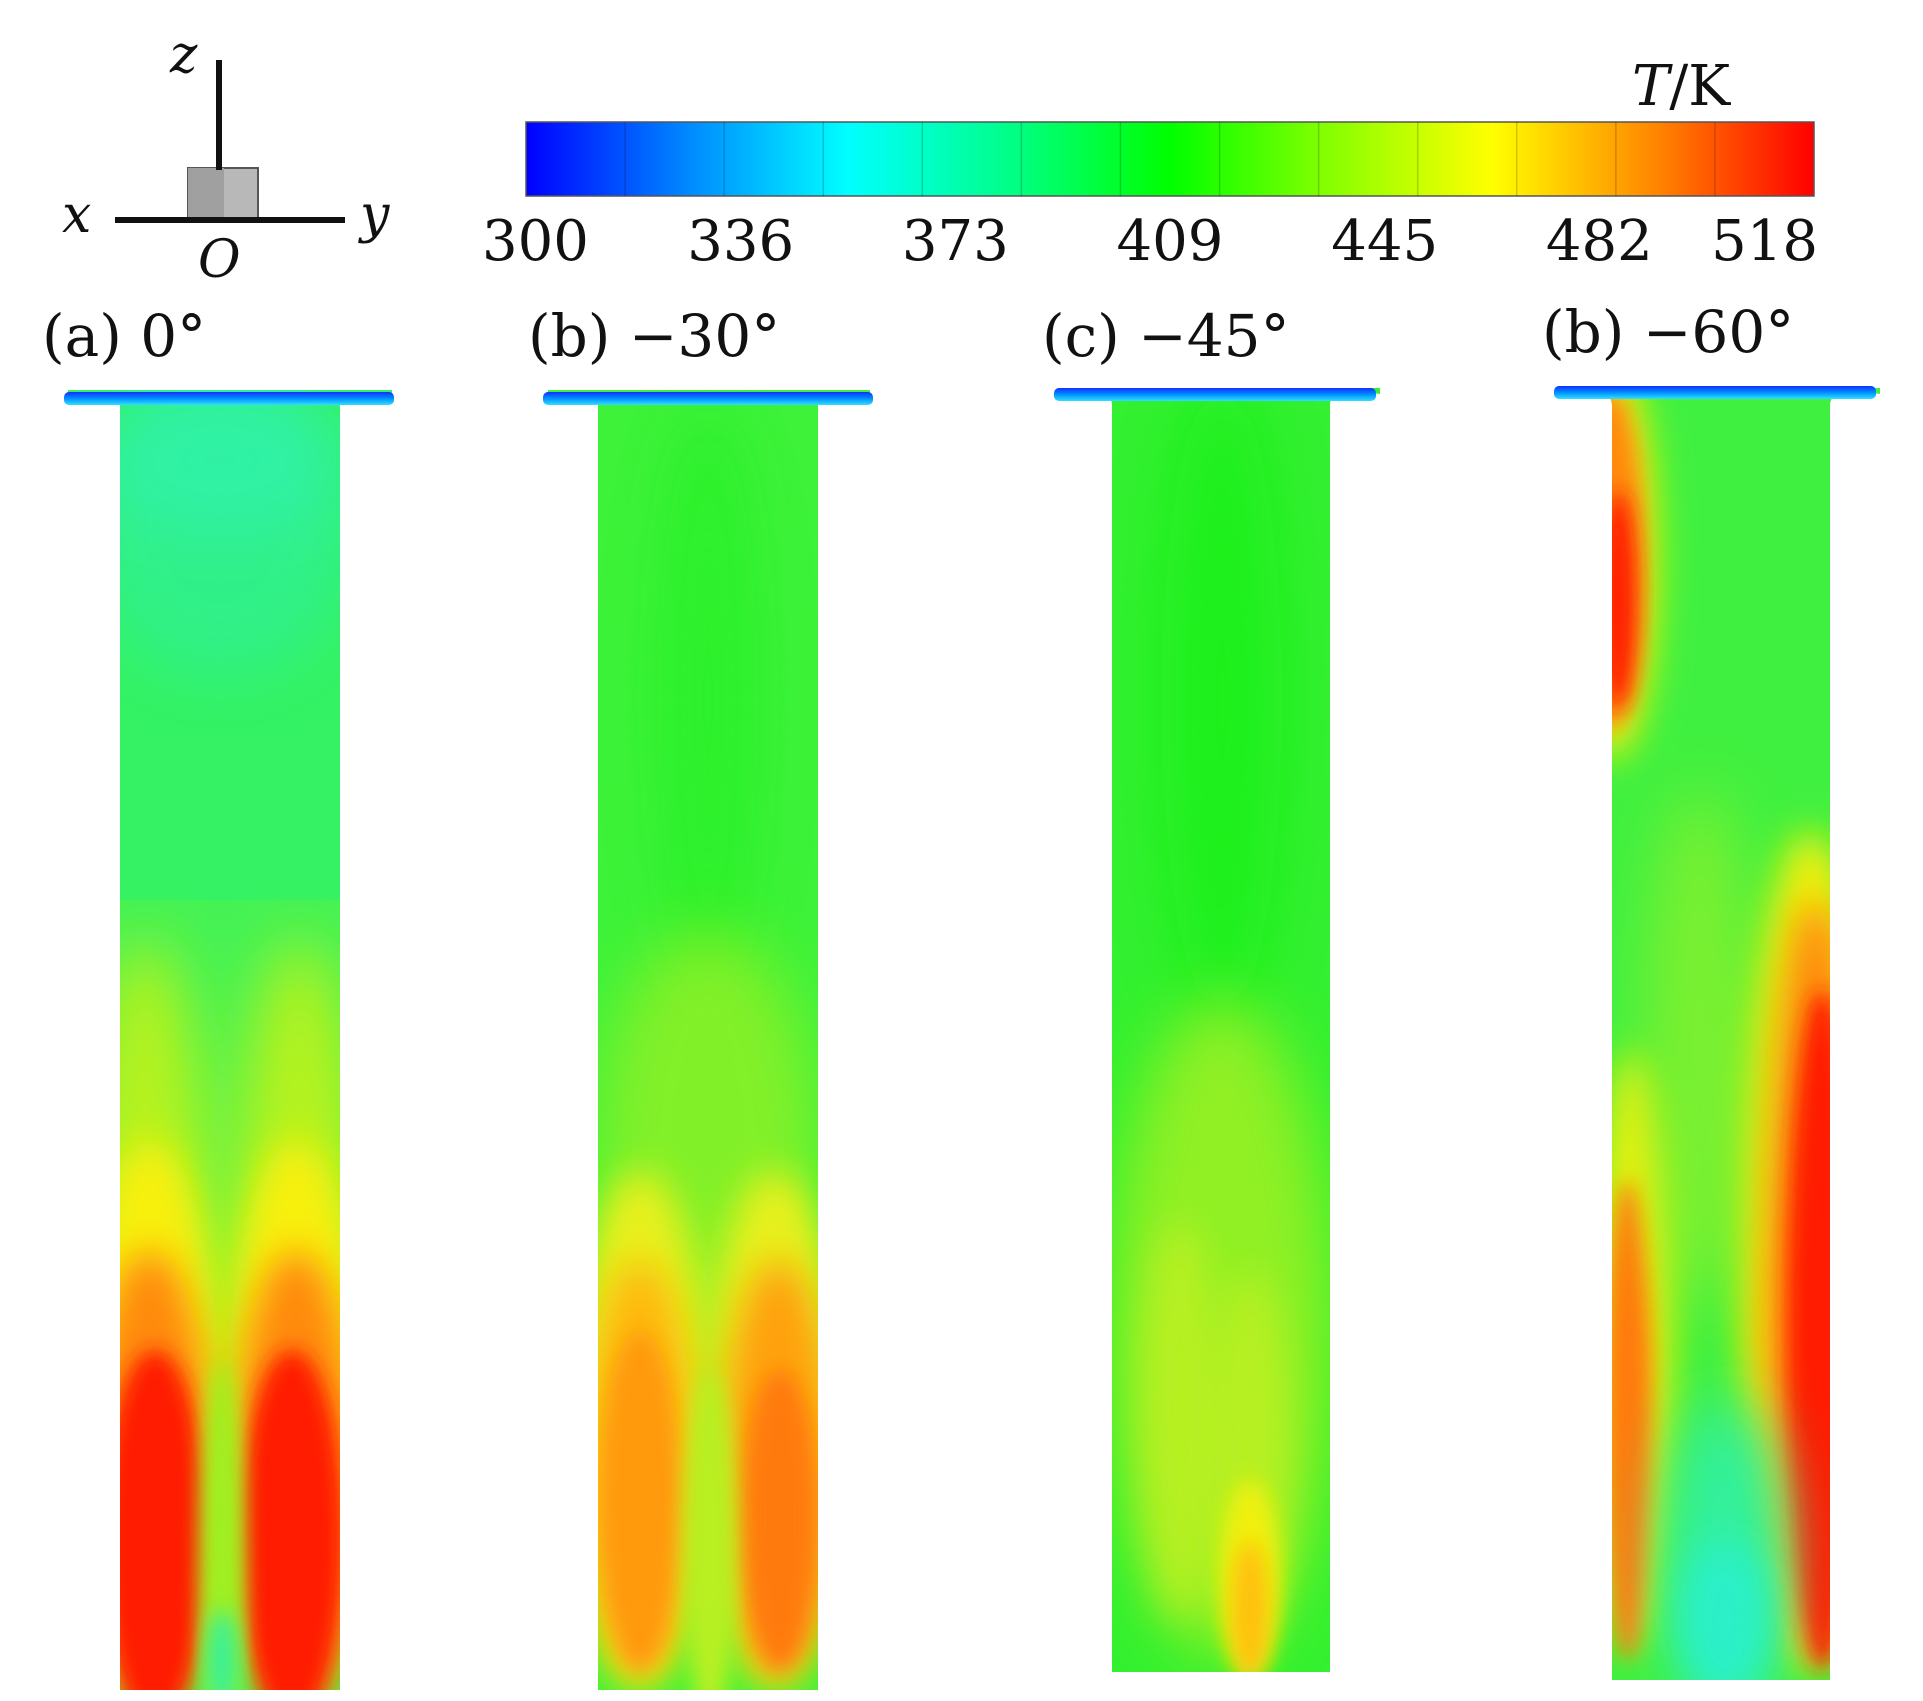  I want to click on contour-panel-a, so click(229, 1040).